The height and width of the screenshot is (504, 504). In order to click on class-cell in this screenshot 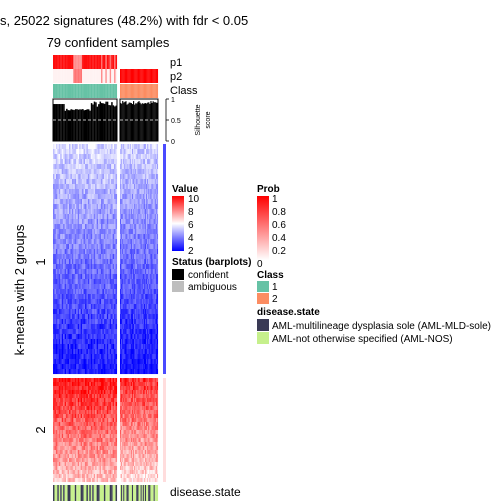, I will do `click(67, 91)`.